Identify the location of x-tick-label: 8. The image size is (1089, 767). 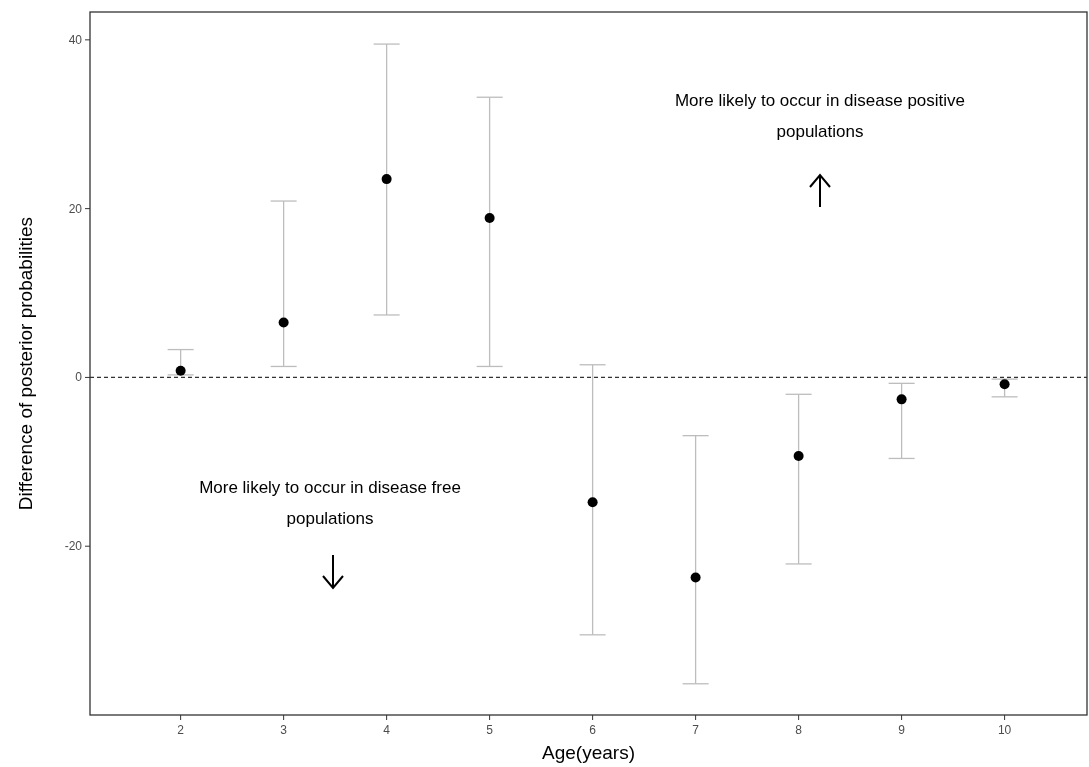
(799, 730).